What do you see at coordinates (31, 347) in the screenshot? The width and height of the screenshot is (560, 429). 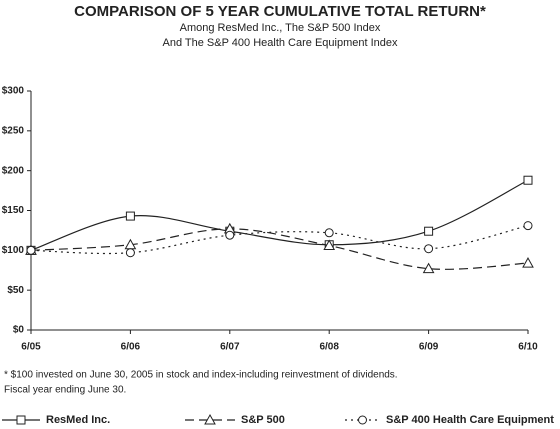 I see `x-tick-label: 6/05` at bounding box center [31, 347].